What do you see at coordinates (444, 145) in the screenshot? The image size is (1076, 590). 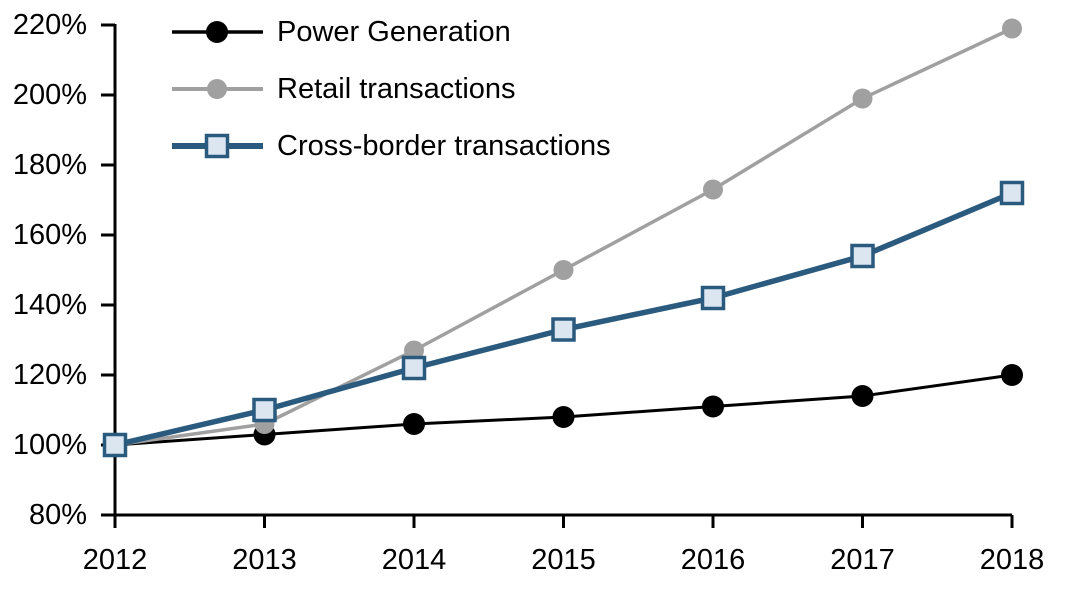 I see `legend-label-cross-border-transactions: Cross-border transactions` at bounding box center [444, 145].